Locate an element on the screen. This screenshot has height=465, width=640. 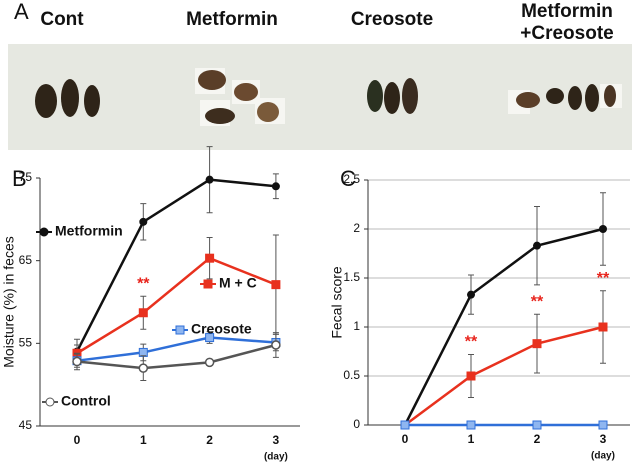
panel-label: B is located at coordinates (19, 178).